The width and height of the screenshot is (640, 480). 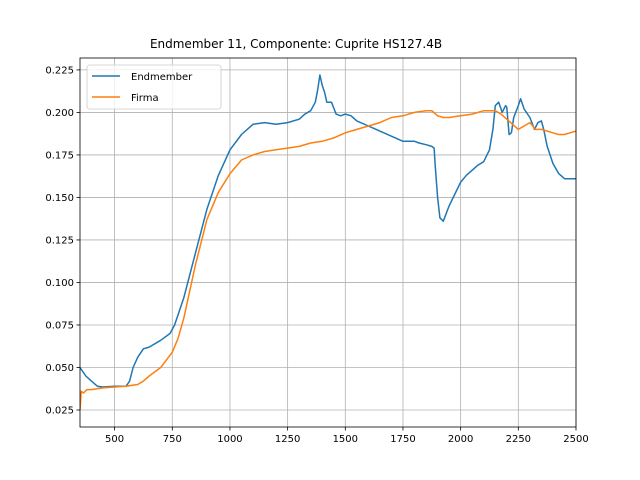 I want to click on y-tick-label: 0.225, so click(x=59, y=70).